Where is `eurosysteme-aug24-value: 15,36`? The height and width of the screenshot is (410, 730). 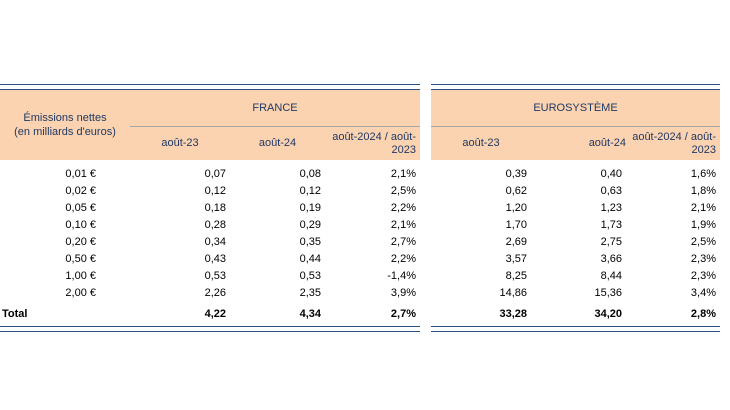 eurosysteme-aug24-value: 15,36 is located at coordinates (608, 293).